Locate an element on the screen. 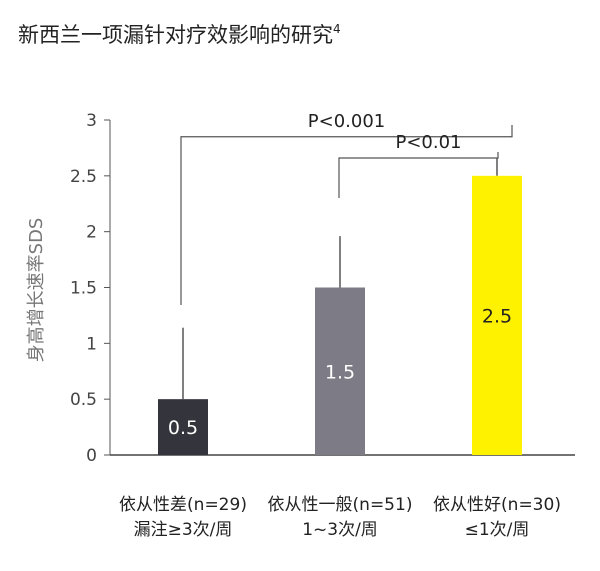  y-tick-label: 3 is located at coordinates (91, 121).